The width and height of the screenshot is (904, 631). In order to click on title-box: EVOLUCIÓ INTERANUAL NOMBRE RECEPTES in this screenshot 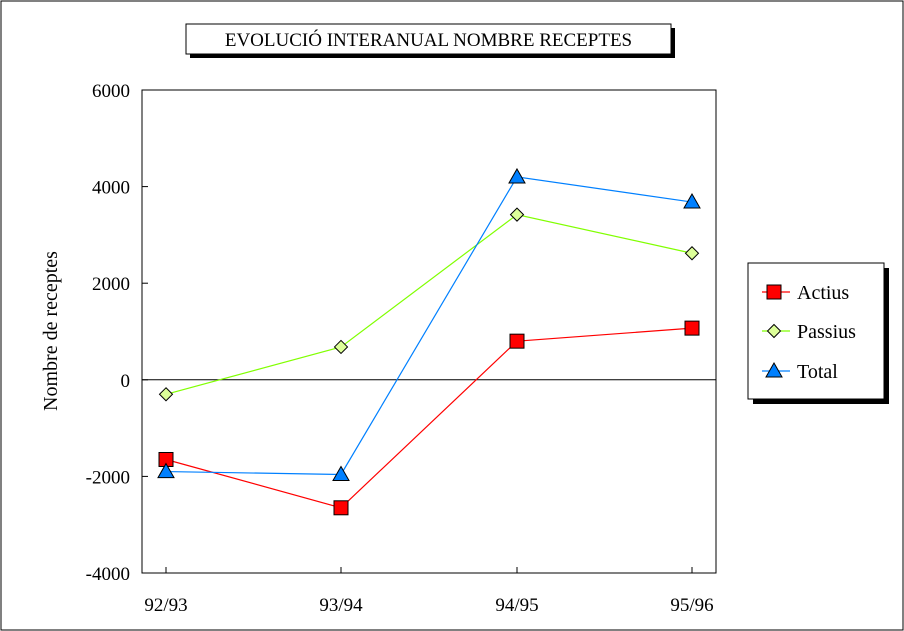, I will do `click(430, 40)`.